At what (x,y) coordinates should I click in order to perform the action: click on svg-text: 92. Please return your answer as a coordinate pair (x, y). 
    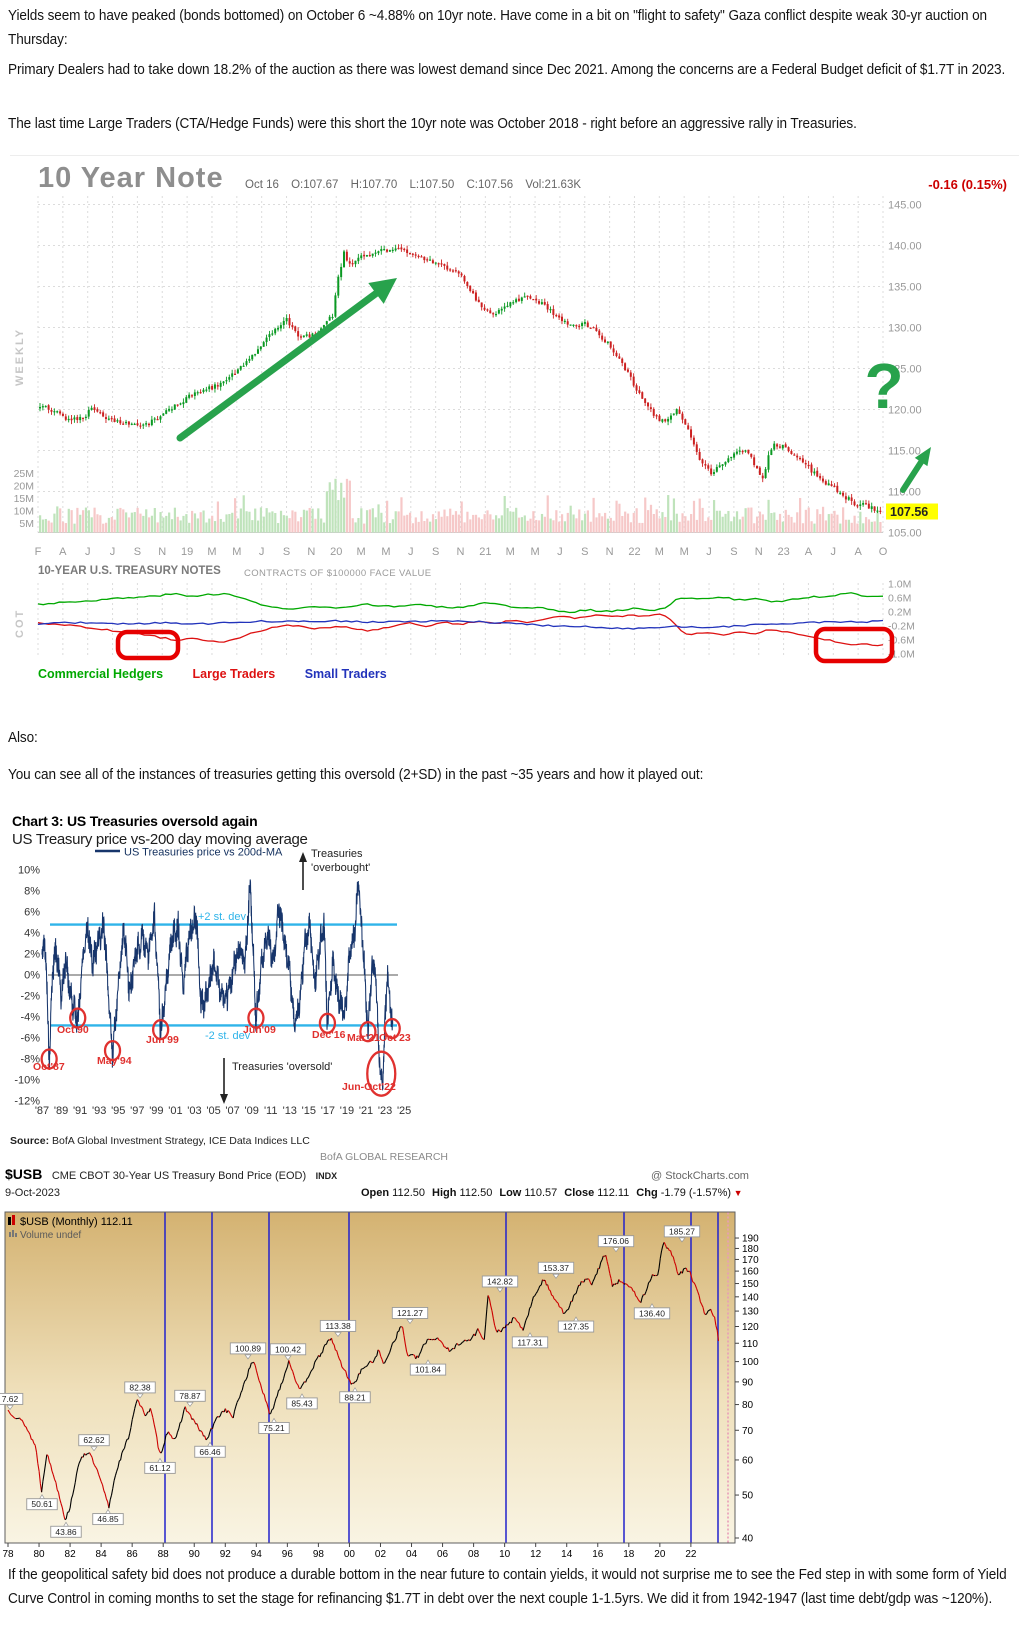
    Looking at the image, I should click on (226, 1554).